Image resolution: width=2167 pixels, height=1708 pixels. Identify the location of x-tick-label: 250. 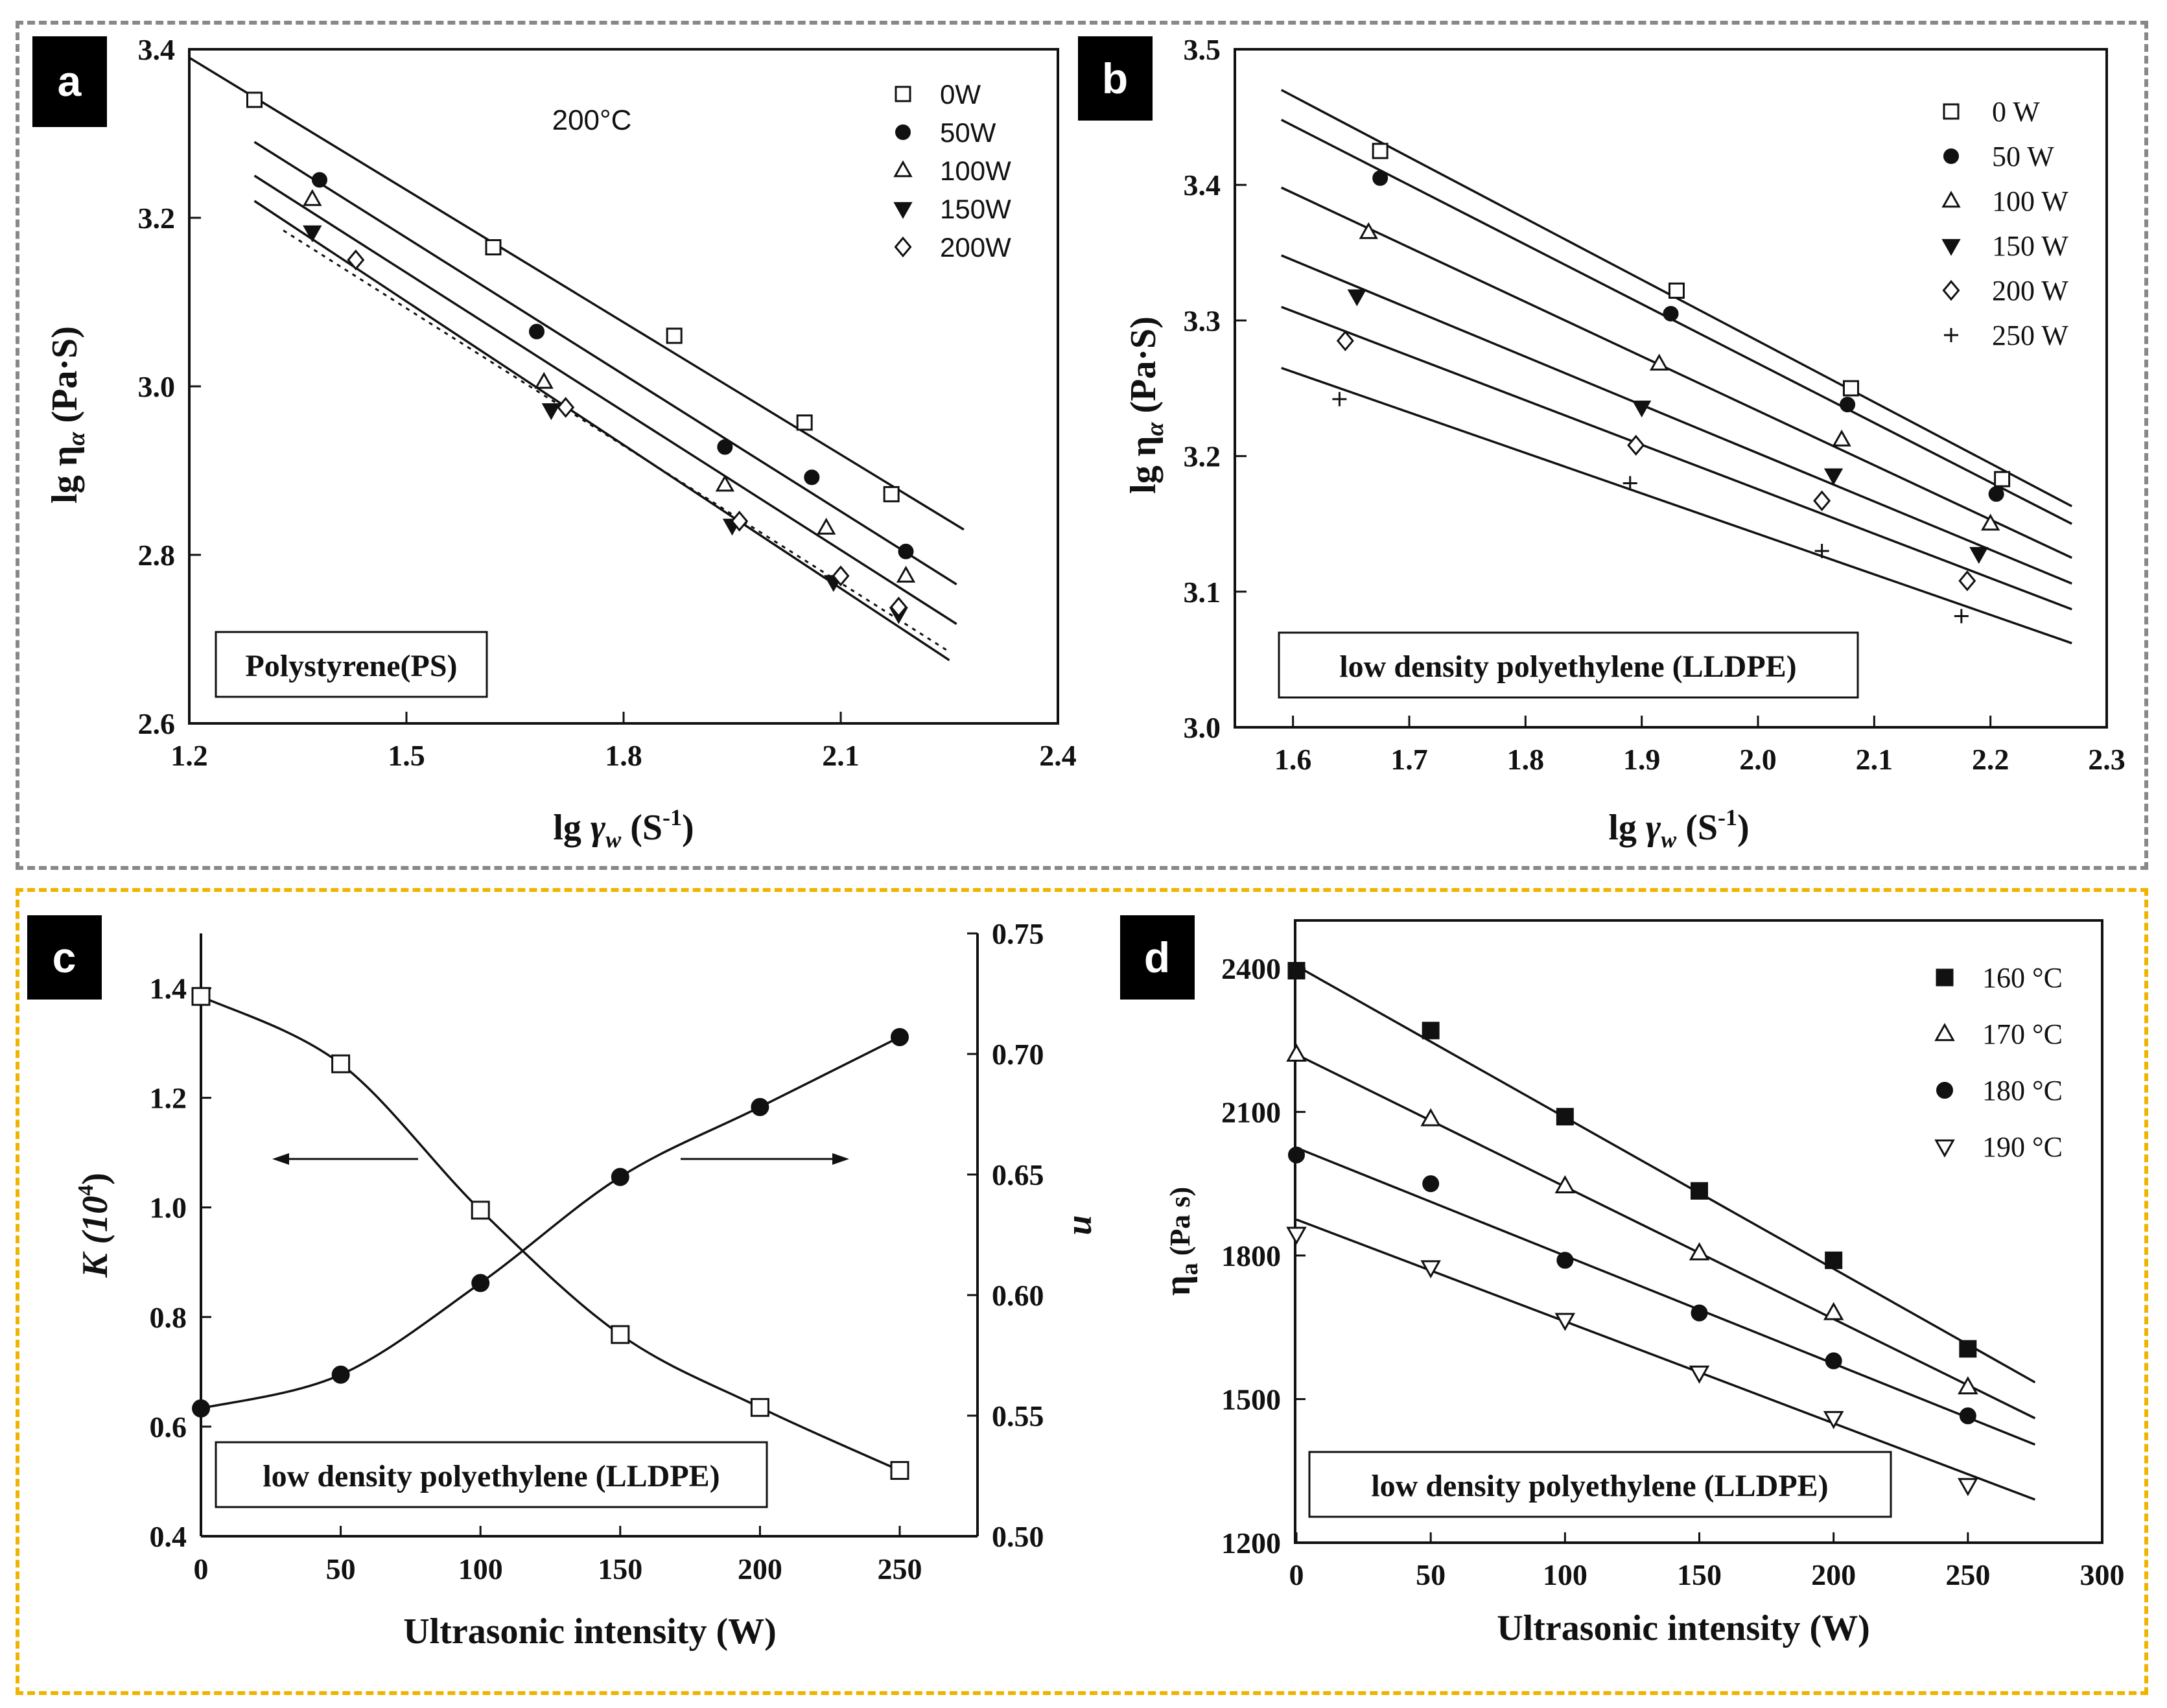
(1968, 1575).